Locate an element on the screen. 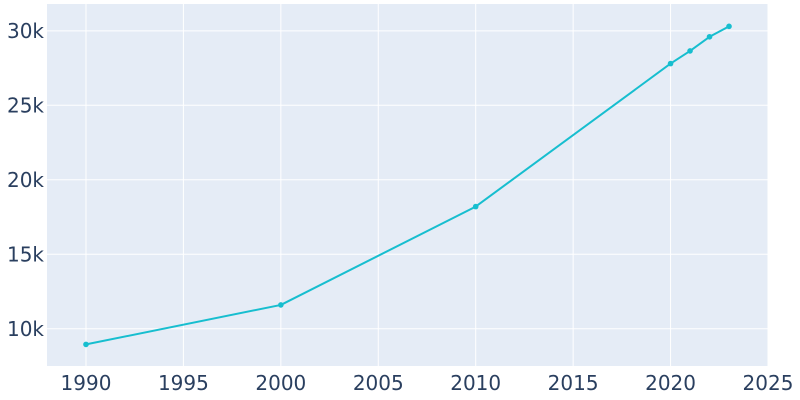 The height and width of the screenshot is (400, 800). y-axis-tick-labels: 10k 15k 20k 25k 30k is located at coordinates (25, 180).